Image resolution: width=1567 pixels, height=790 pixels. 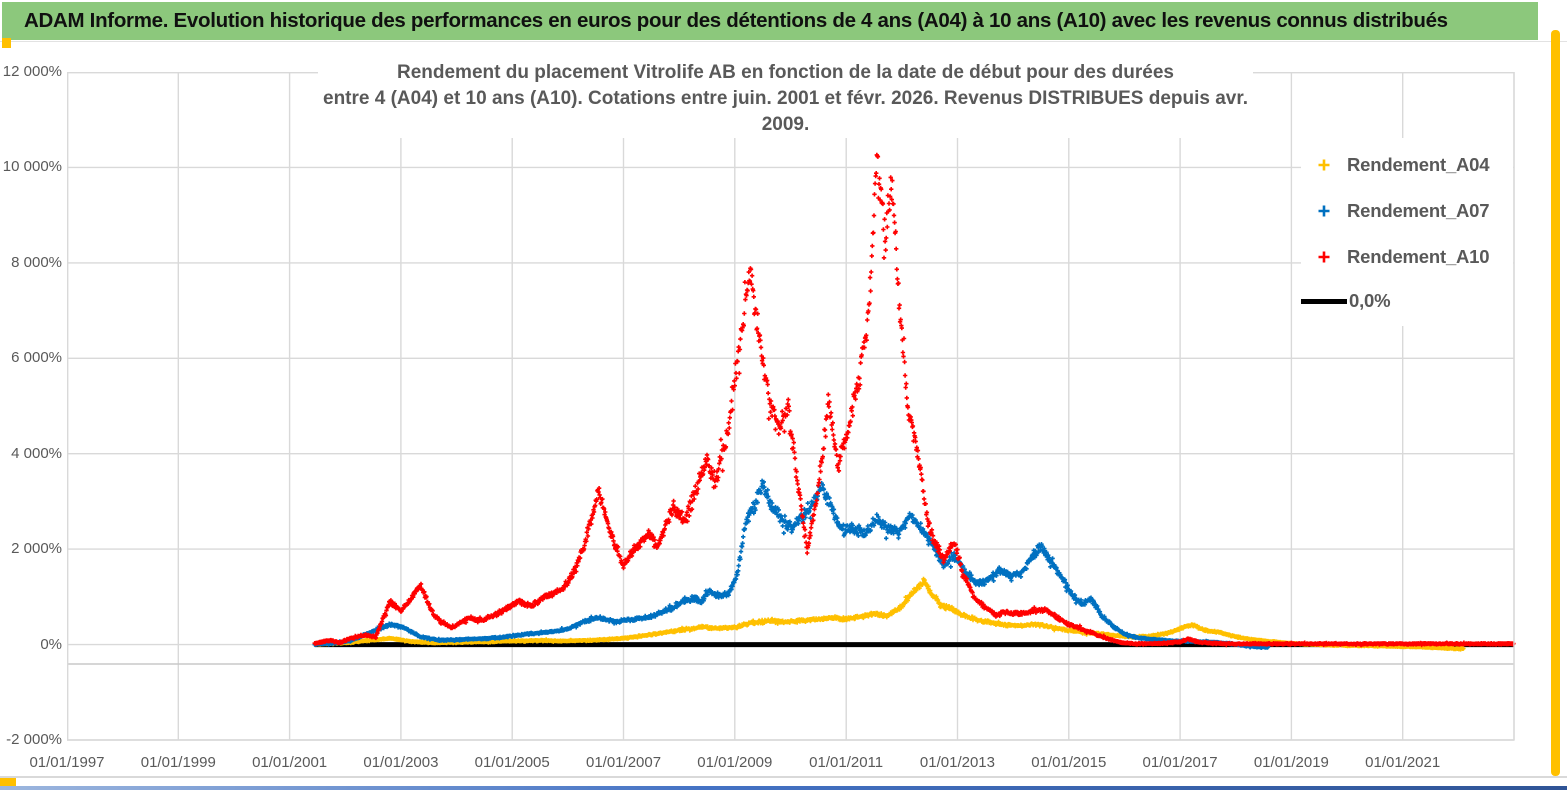 What do you see at coordinates (1069, 762) in the screenshot?
I see `x-axis-tick-label: 01/01/2015` at bounding box center [1069, 762].